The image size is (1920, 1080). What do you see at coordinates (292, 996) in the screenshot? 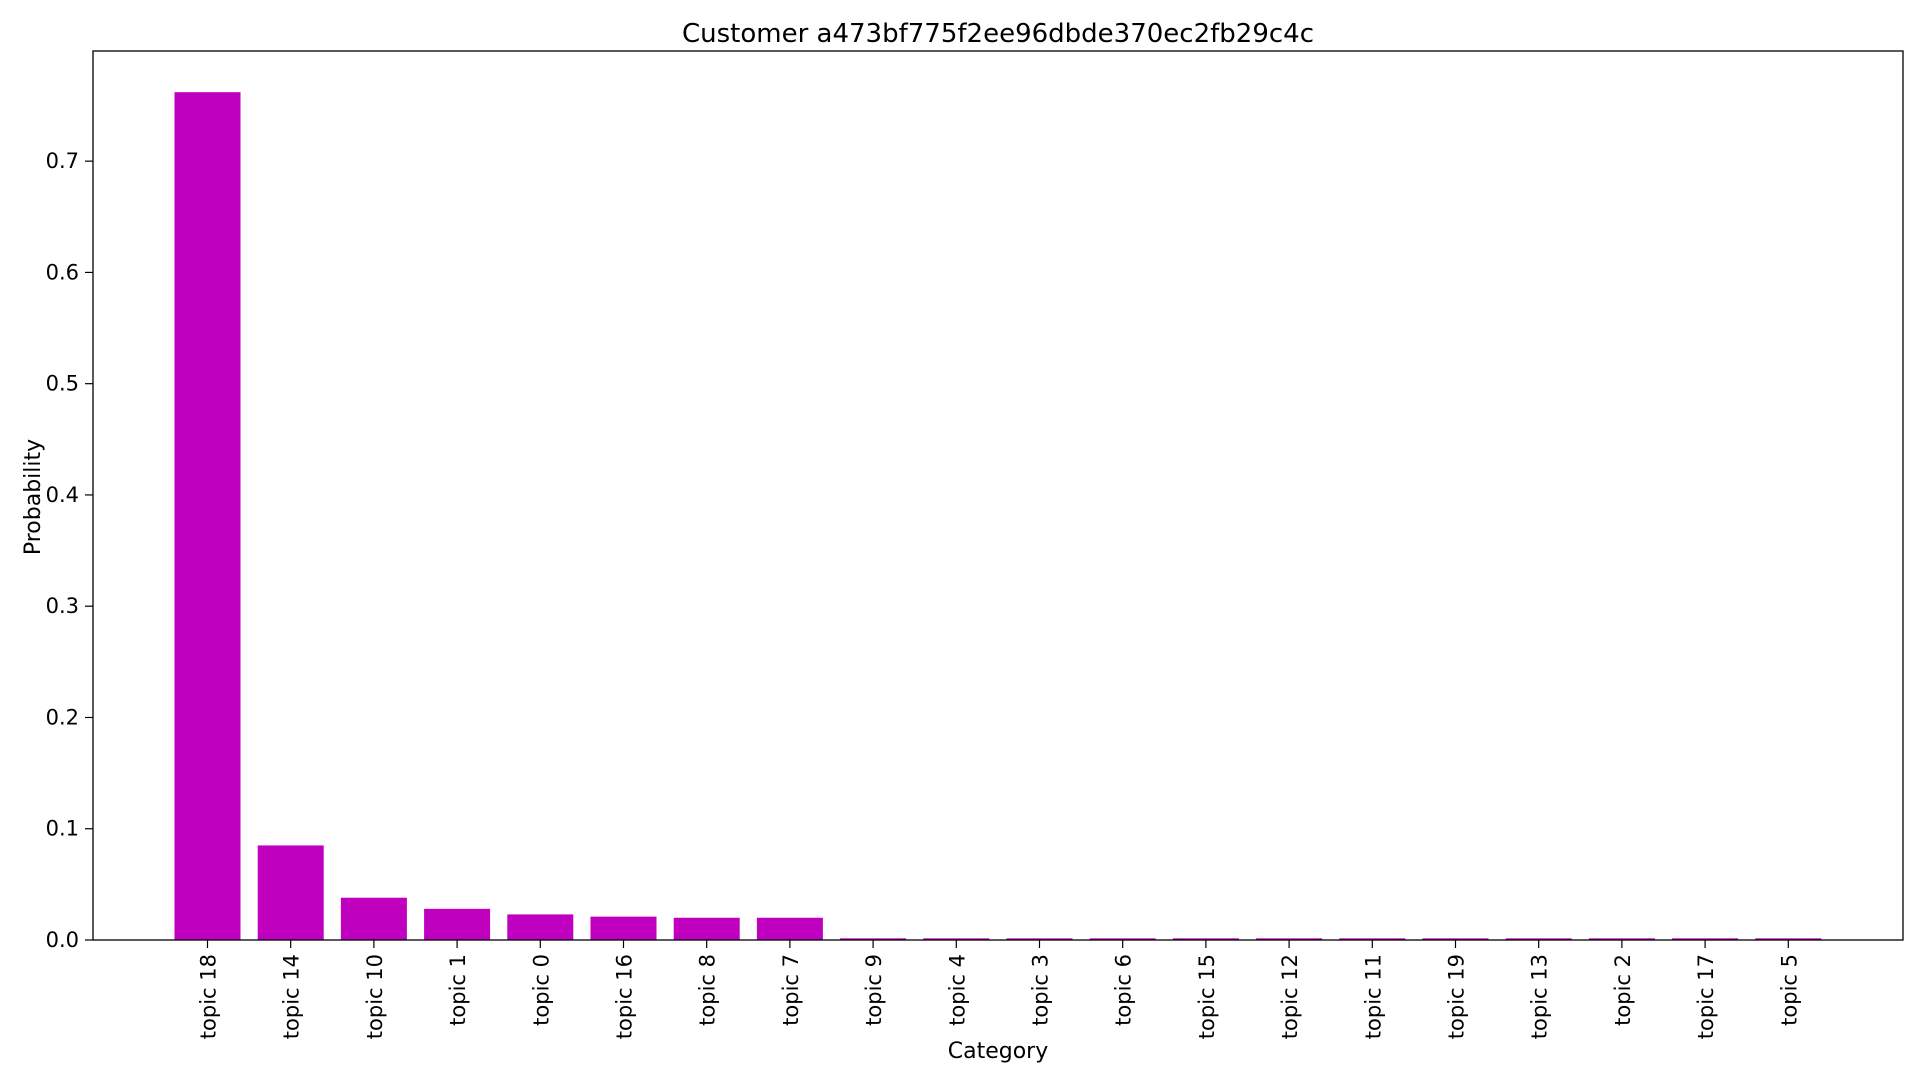
I see `x-tick-label: topic 14` at bounding box center [292, 996].